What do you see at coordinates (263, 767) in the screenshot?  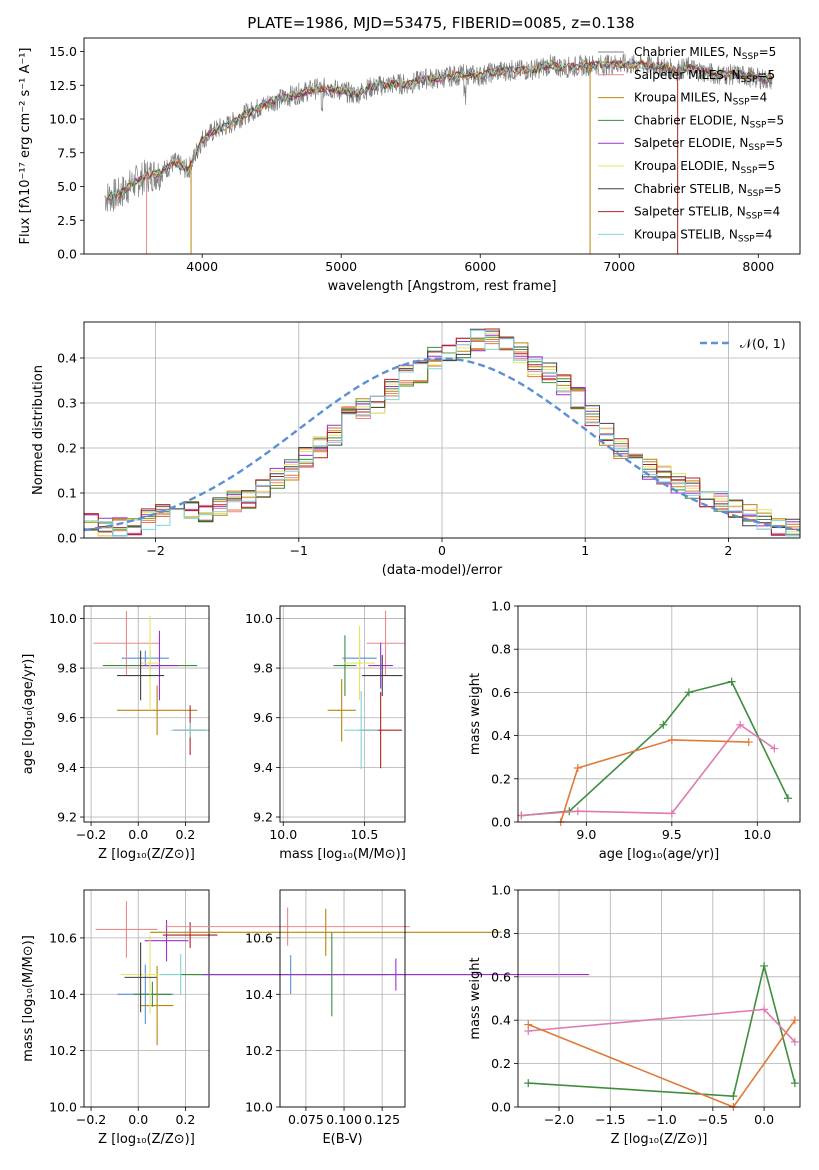 I see `y-tick-label: 9.4` at bounding box center [263, 767].